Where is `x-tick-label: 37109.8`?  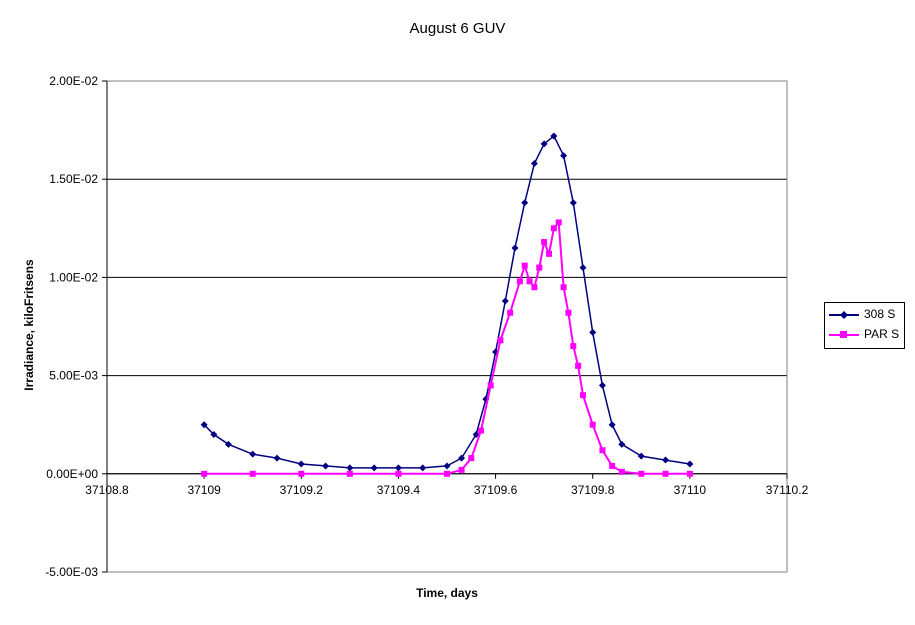
x-tick-label: 37109.8 is located at coordinates (593, 490).